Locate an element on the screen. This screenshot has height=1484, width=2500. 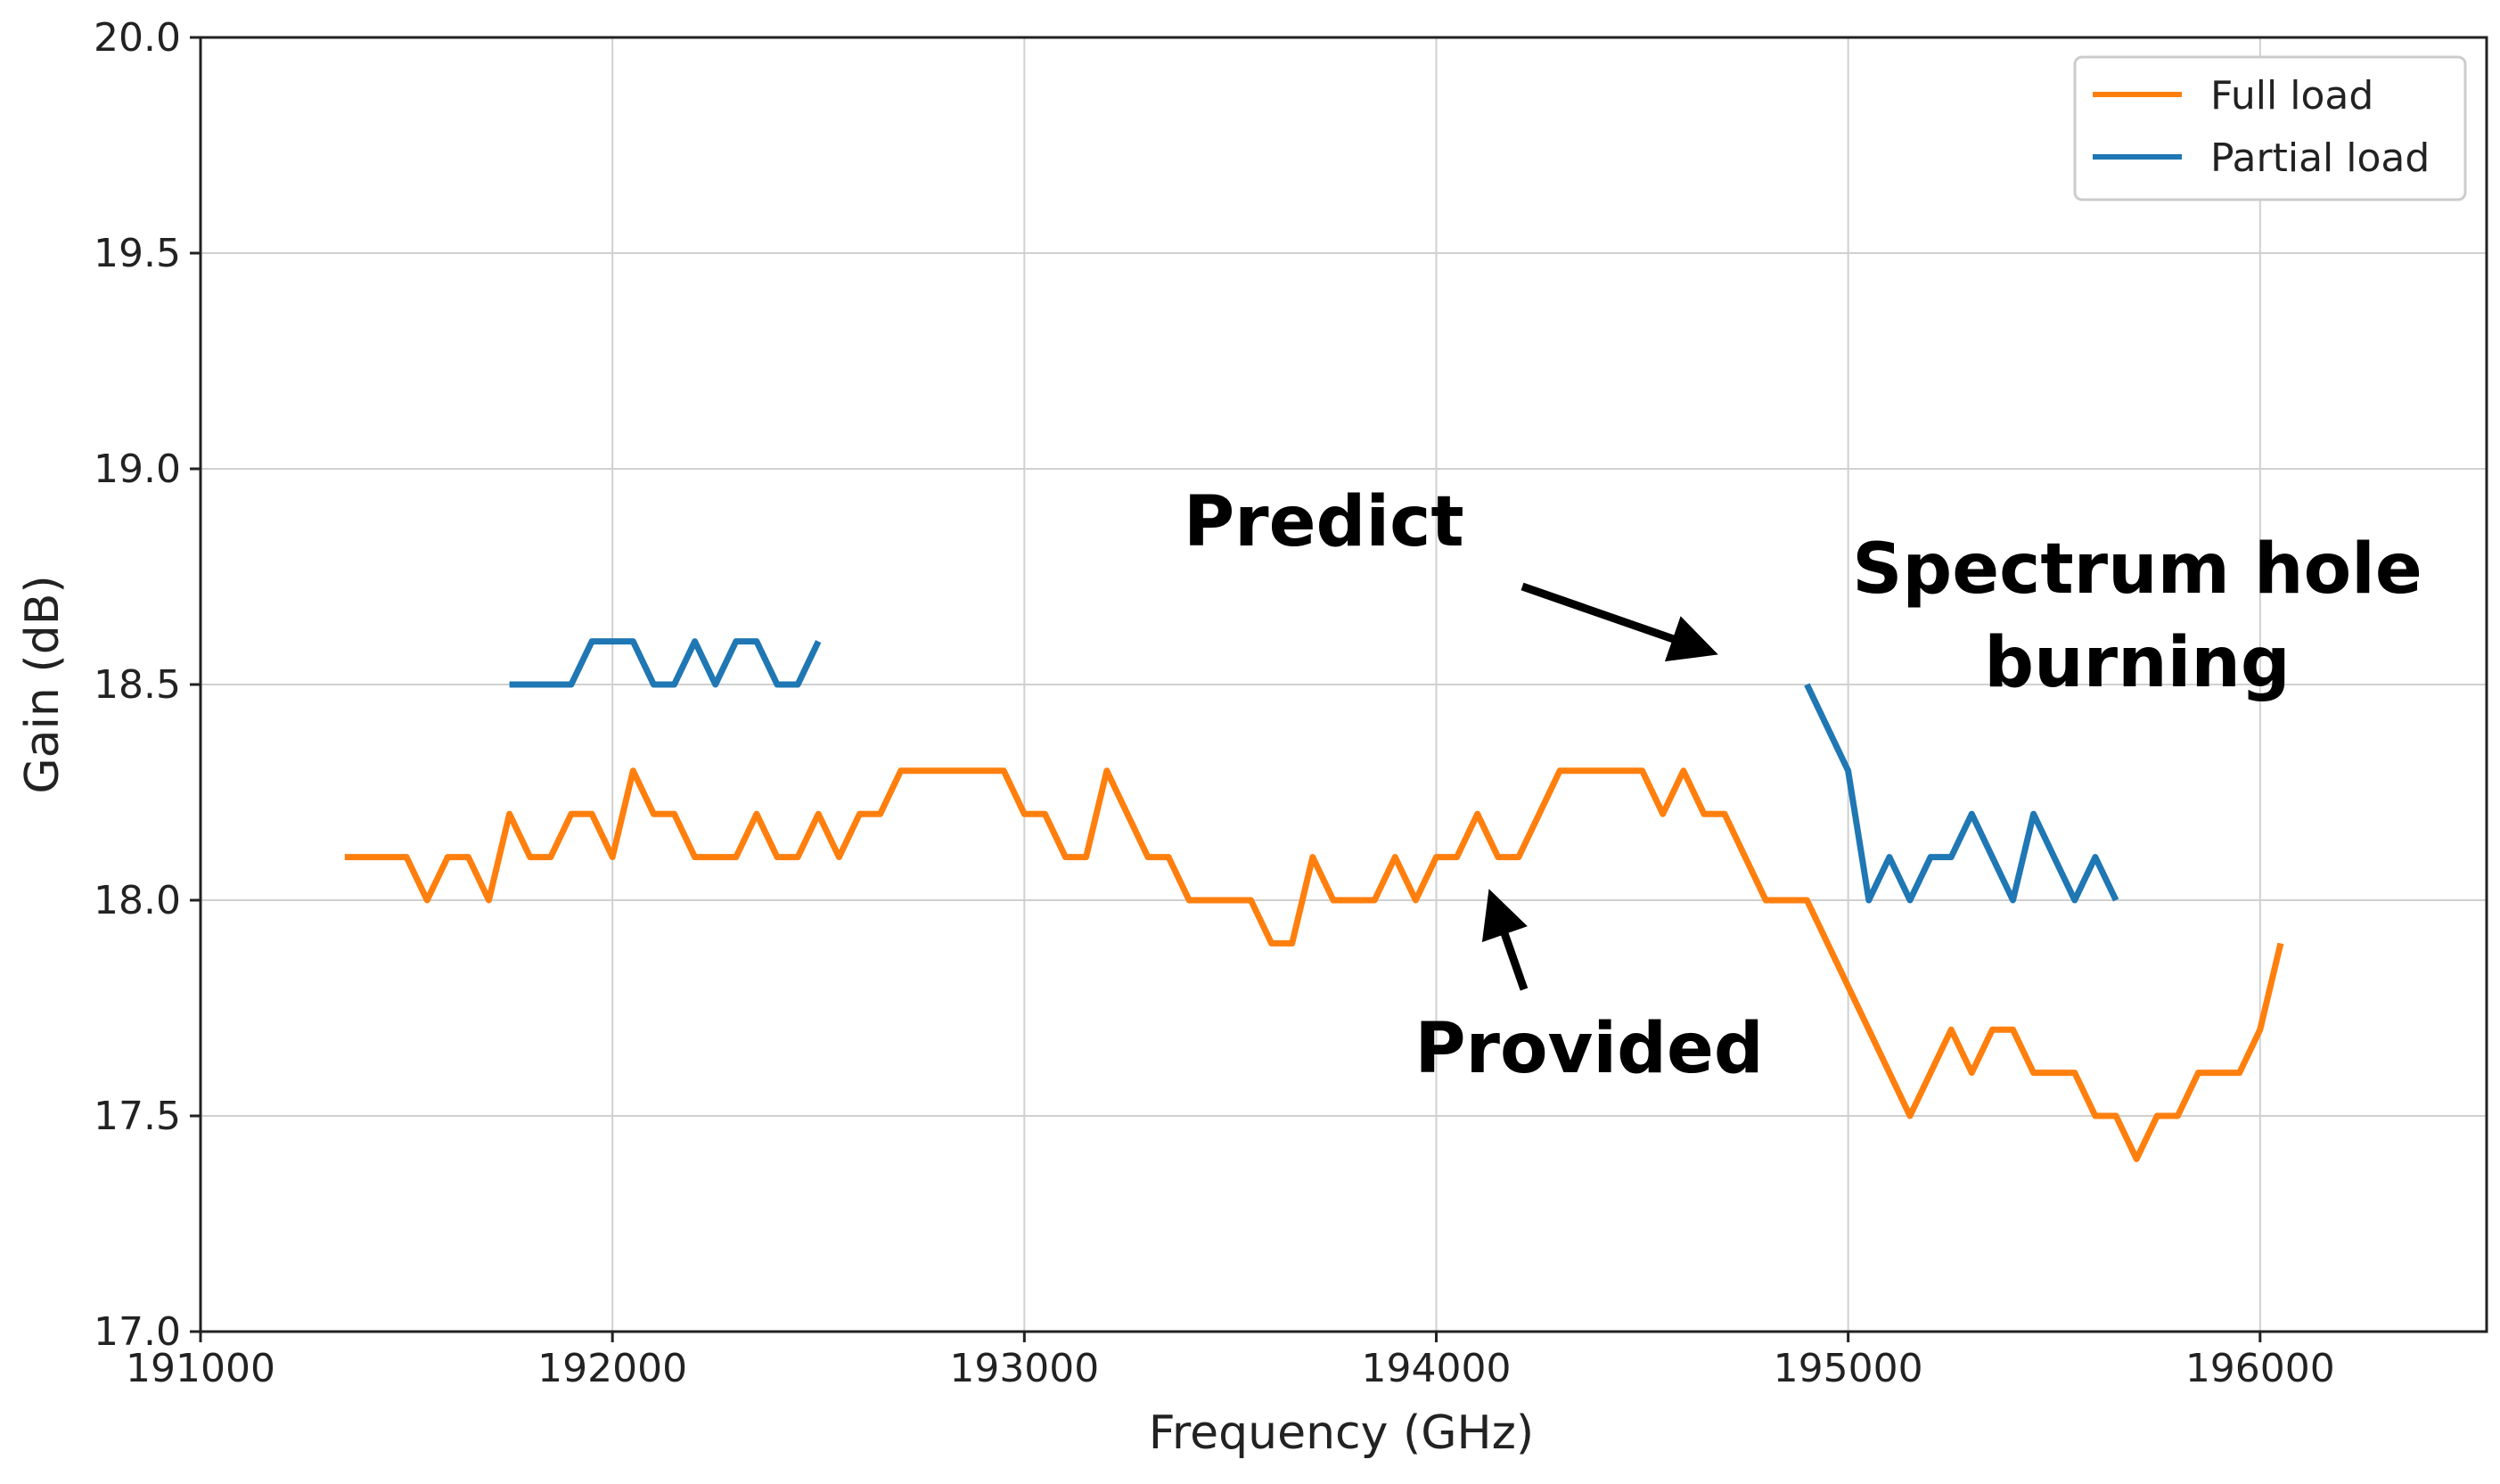
annotation-spectrum-hole: Spectrum hole is located at coordinates (2137, 569).